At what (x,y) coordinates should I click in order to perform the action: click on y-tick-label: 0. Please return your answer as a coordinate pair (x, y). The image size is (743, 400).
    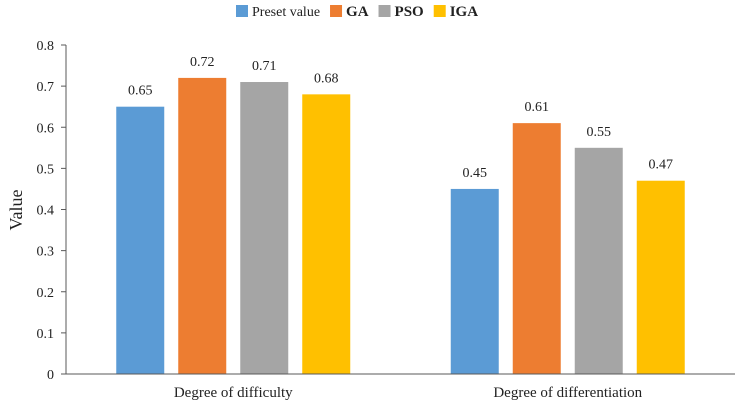
    Looking at the image, I should click on (50, 375).